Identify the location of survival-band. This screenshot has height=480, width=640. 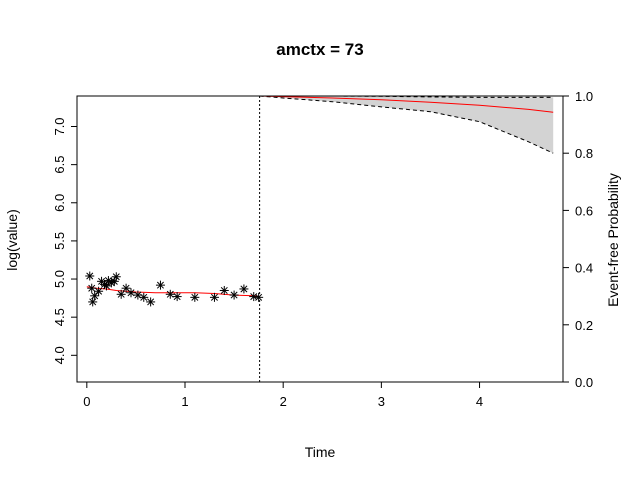
(406, 125).